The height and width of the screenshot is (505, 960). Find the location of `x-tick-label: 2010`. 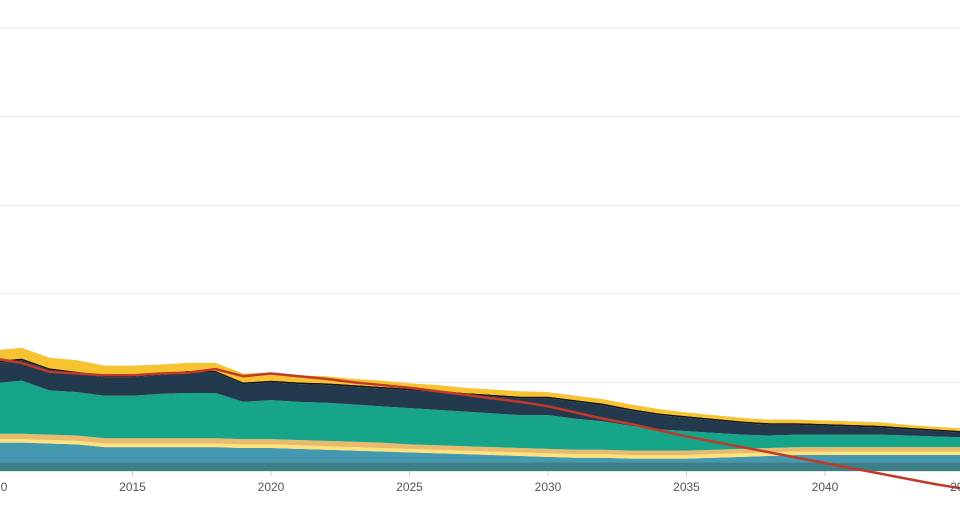

x-tick-label: 2010 is located at coordinates (4, 487).